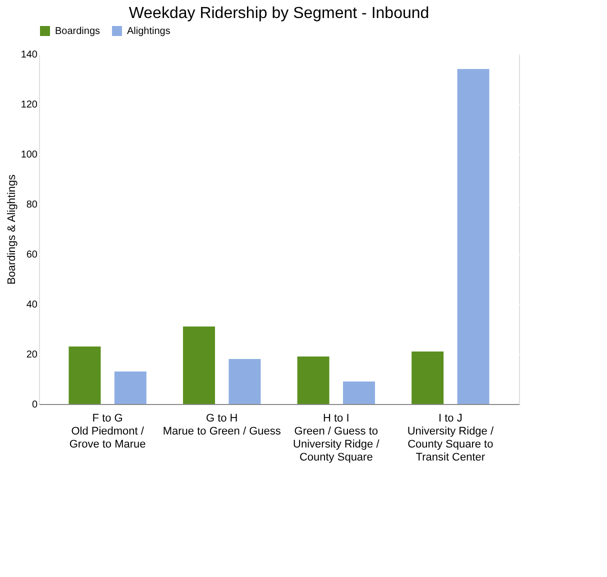 The width and height of the screenshot is (607, 577). What do you see at coordinates (107, 431) in the screenshot?
I see `x-tick-label: F to G Old Piedmont / Grove to Marue` at bounding box center [107, 431].